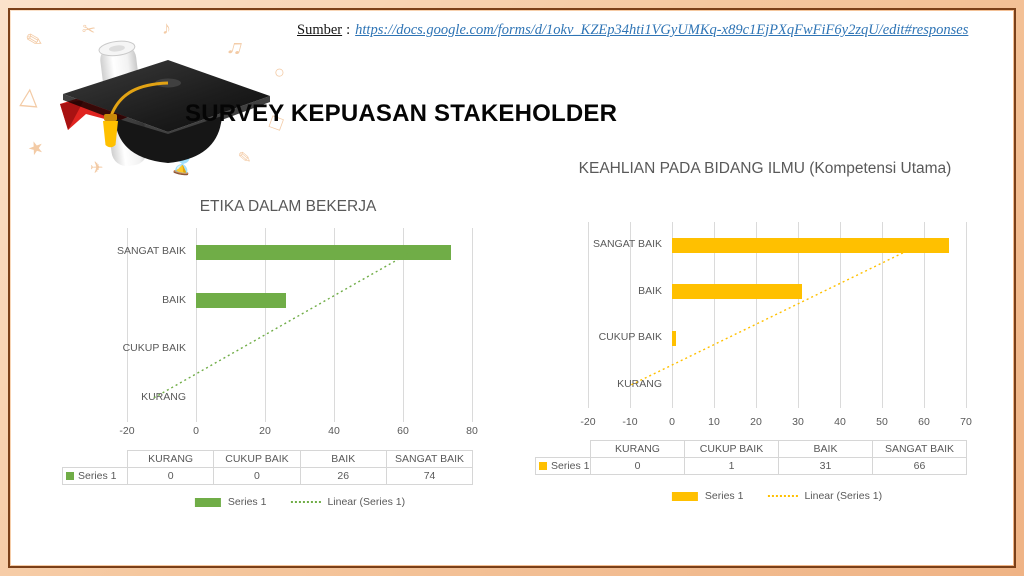 Image resolution: width=1024 pixels, height=576 pixels. Describe the element at coordinates (166, 28) in the screenshot. I see `doodle-icon: ♪` at that location.